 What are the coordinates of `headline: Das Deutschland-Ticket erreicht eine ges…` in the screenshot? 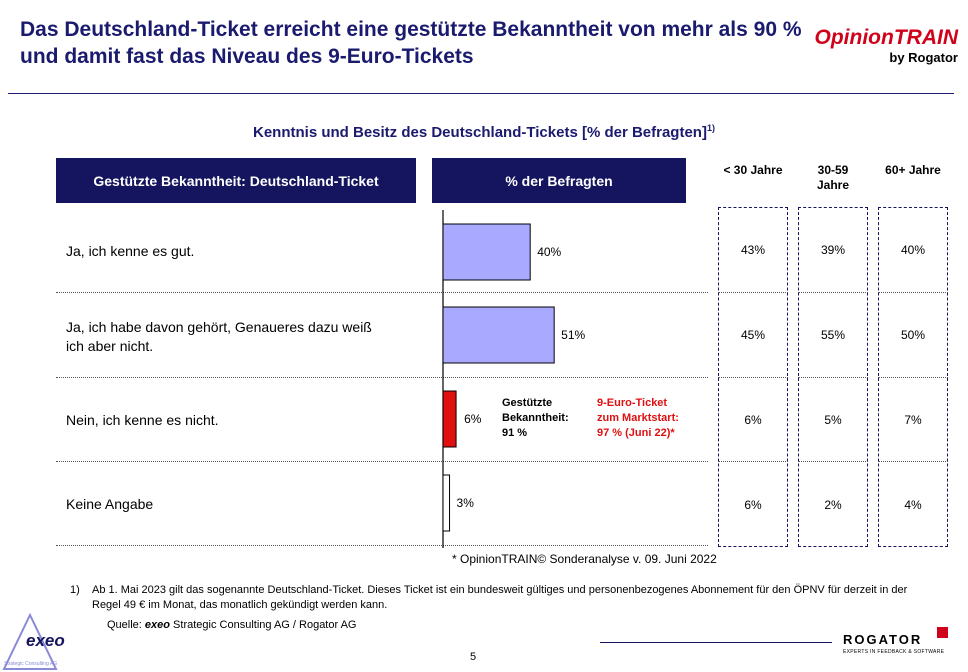 It's located at (411, 43).